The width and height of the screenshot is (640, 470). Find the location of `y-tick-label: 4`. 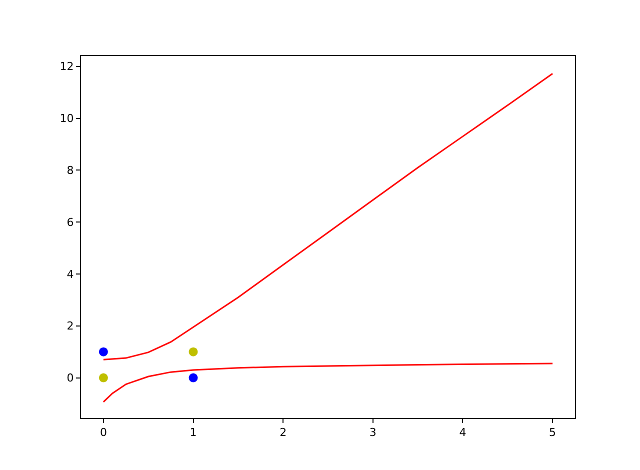

y-tick-label: 4 is located at coordinates (70, 274).